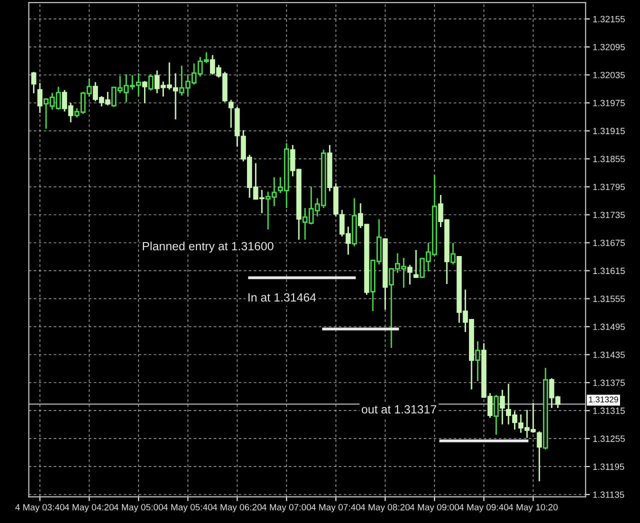 The image size is (640, 523). Describe the element at coordinates (609, 75) in the screenshot. I see `y-tick-label: 1.32035` at that location.